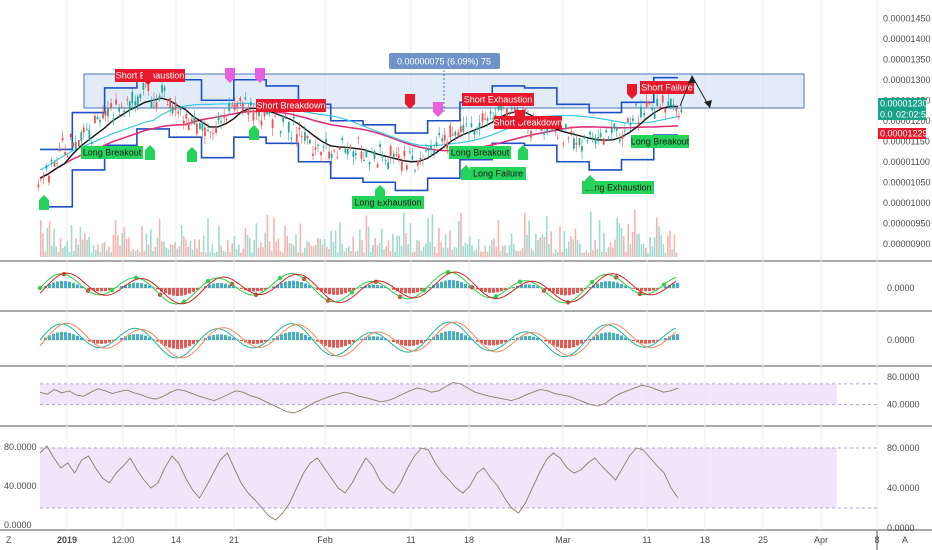 This screenshot has width=932, height=550. I want to click on stop-price-tag: 0.00001229, so click(904, 134).